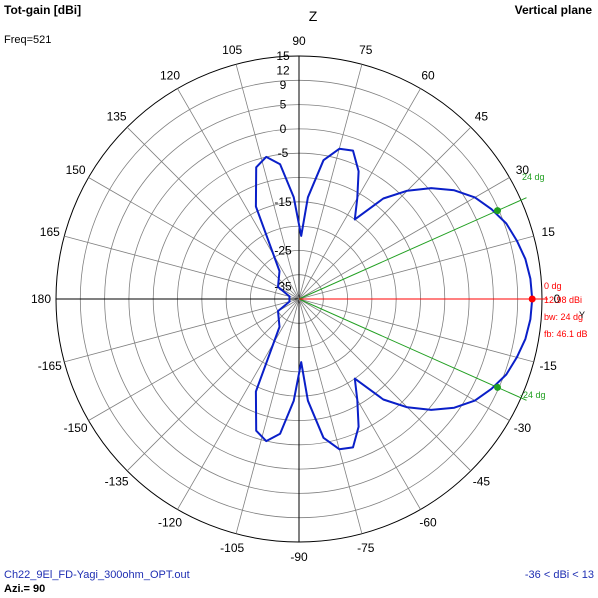 This screenshot has height=598, width=598. Describe the element at coordinates (25, 589) in the screenshot. I see `azimuth-label: Azi.= 90` at that location.